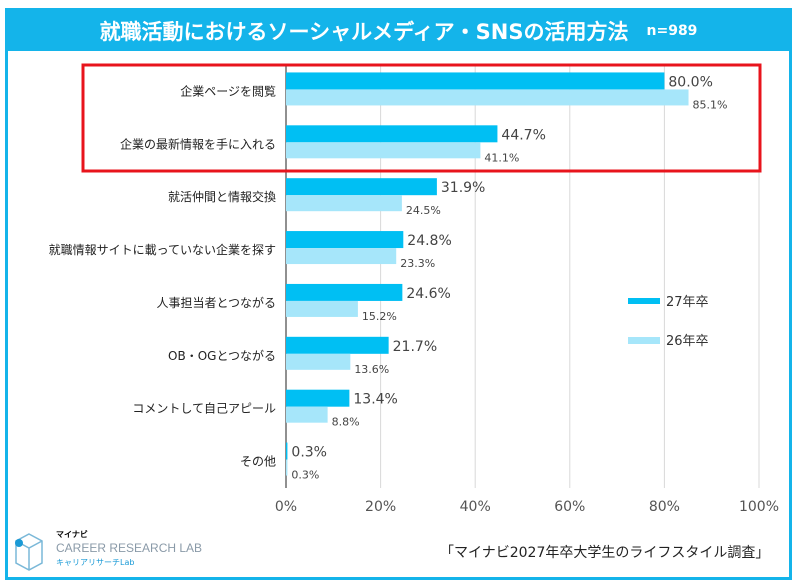 This screenshot has width=797, height=586. What do you see at coordinates (72, 534) in the screenshot?
I see `logo-brand: マイナビ` at bounding box center [72, 534].